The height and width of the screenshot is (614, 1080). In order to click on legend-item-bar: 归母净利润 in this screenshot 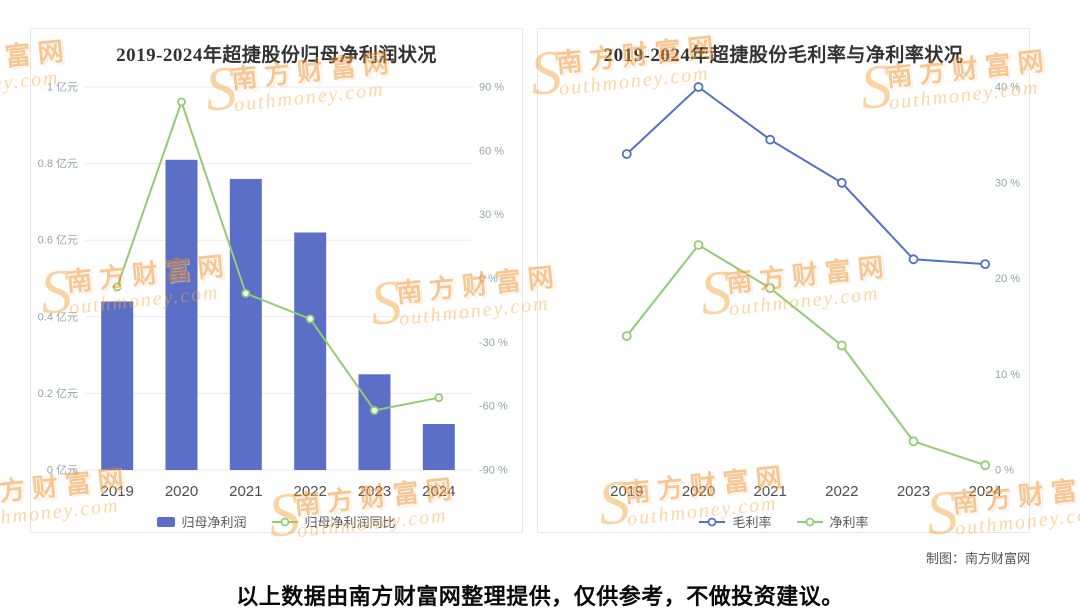, I will do `click(202, 521)`.